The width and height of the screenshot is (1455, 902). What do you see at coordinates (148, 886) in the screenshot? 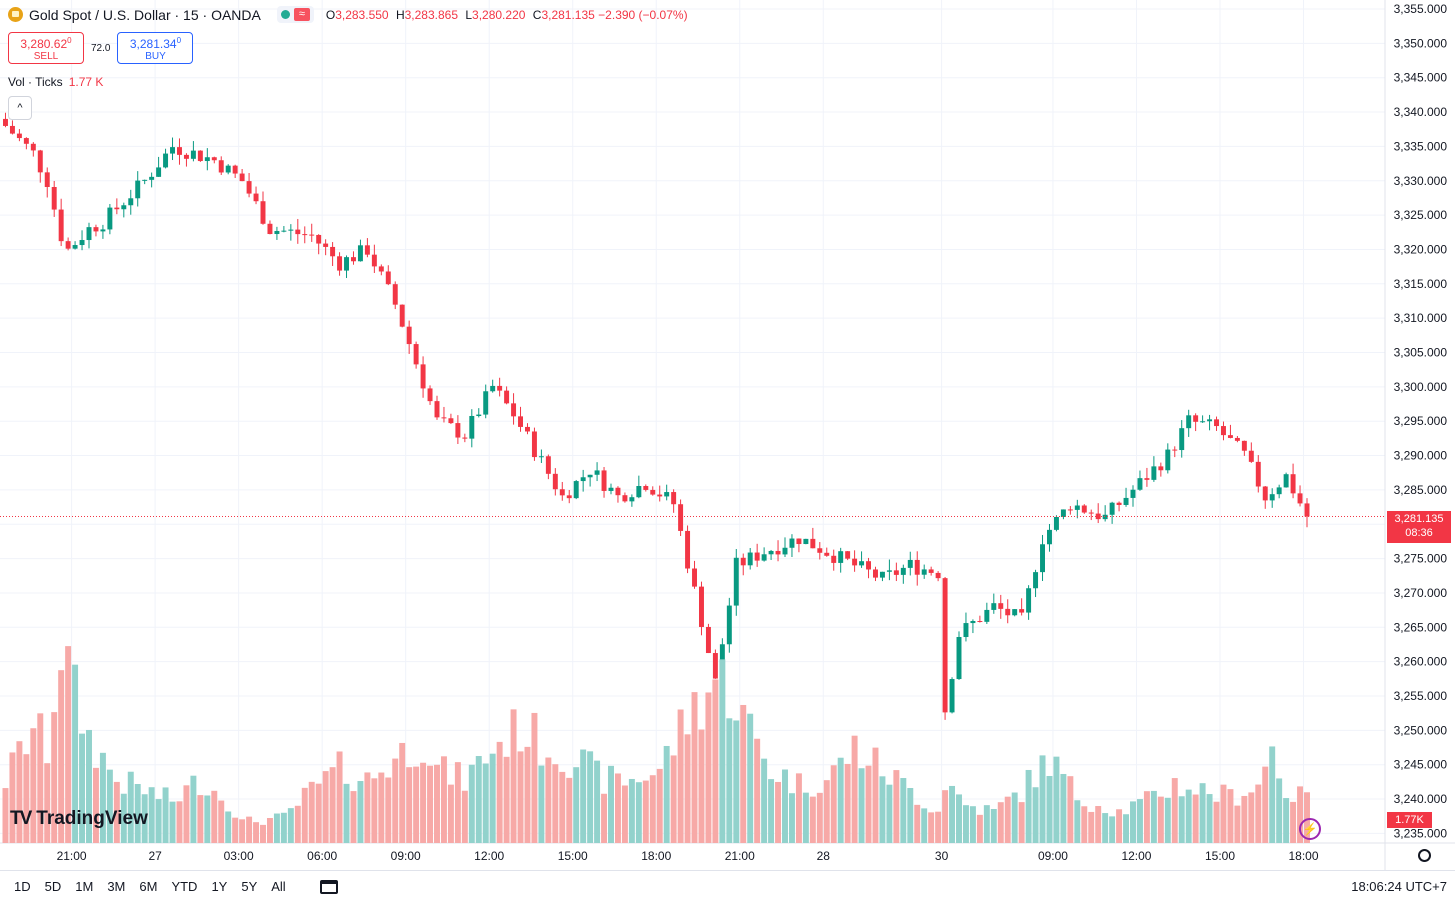
I see `timeframe-6m: 6M` at bounding box center [148, 886].